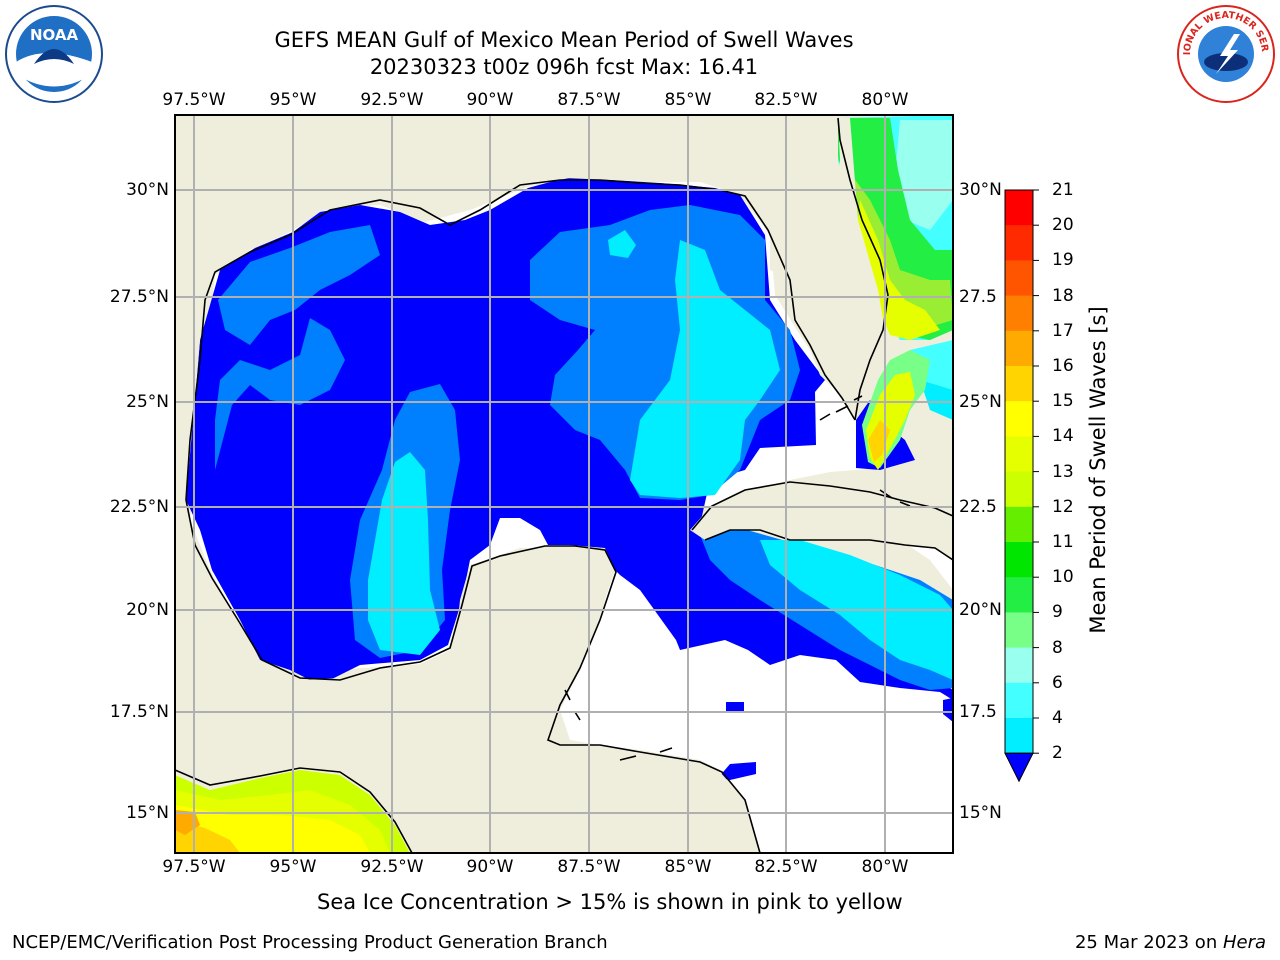  What do you see at coordinates (1057, 753) in the screenshot?
I see `colorbar-tick-label: 2` at bounding box center [1057, 753].